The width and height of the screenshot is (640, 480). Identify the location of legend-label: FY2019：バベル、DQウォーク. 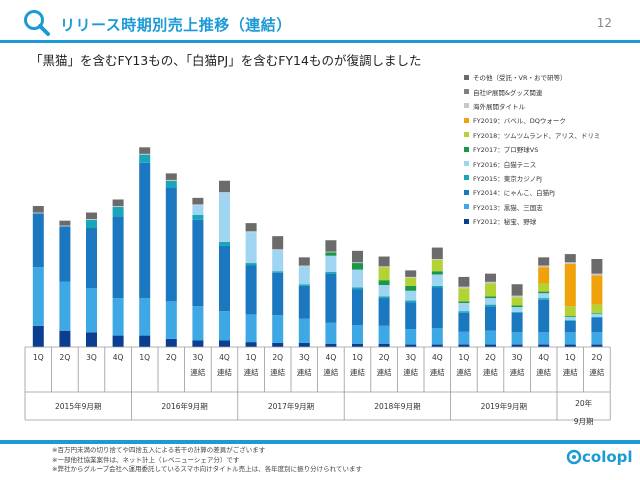
(519, 121).